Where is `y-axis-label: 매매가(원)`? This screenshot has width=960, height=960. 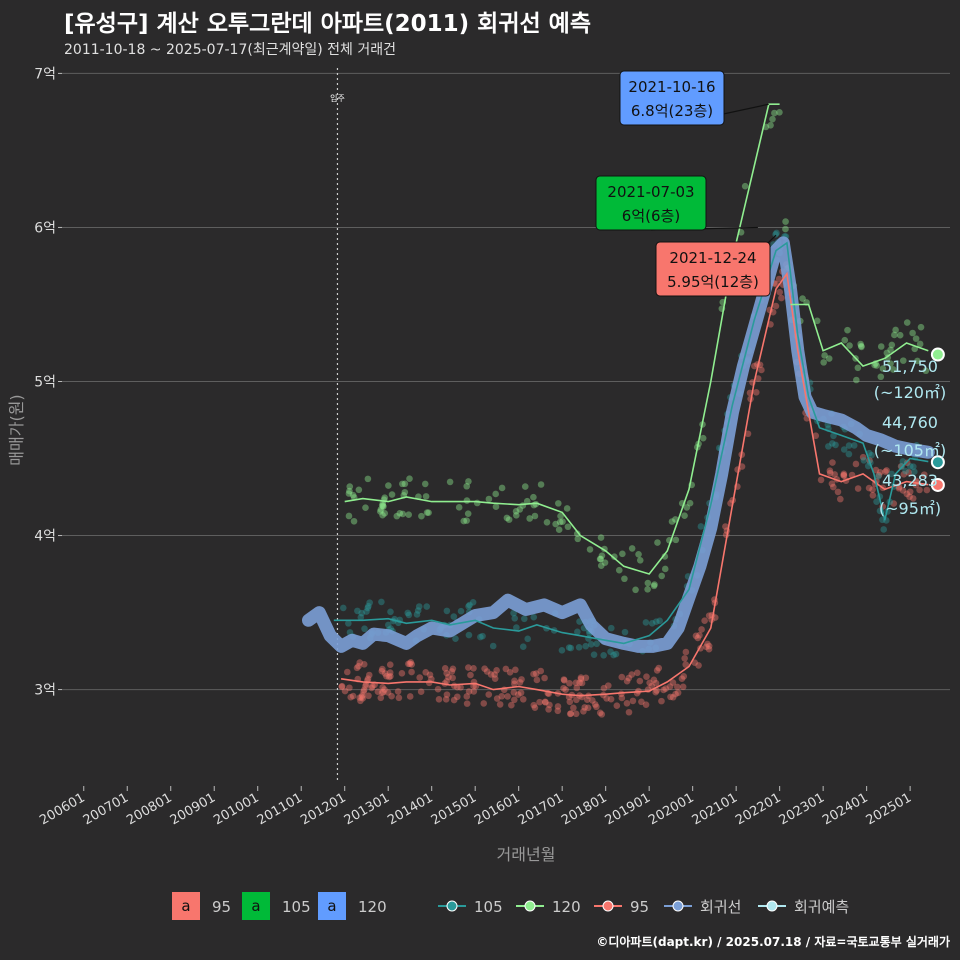
y-axis-label: 매매가(원) is located at coordinates (16, 429).